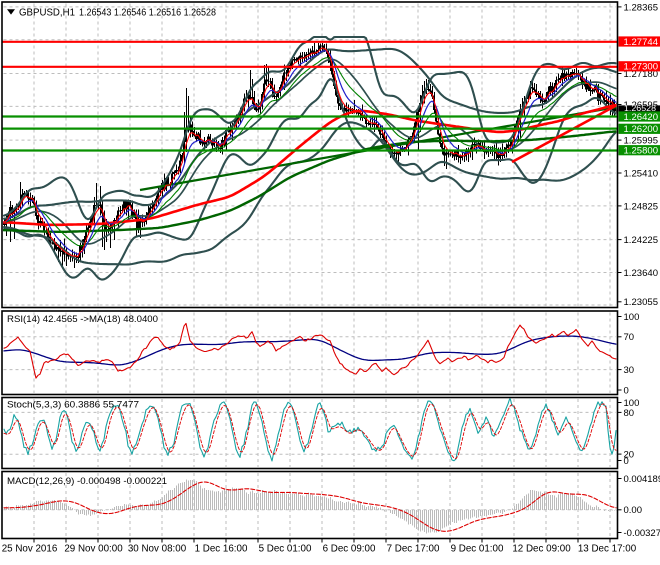 Image resolution: width=660 pixels, height=565 pixels. What do you see at coordinates (607, 549) in the screenshot?
I see `svg-text: 13 Dec 17:00` at bounding box center [607, 549].